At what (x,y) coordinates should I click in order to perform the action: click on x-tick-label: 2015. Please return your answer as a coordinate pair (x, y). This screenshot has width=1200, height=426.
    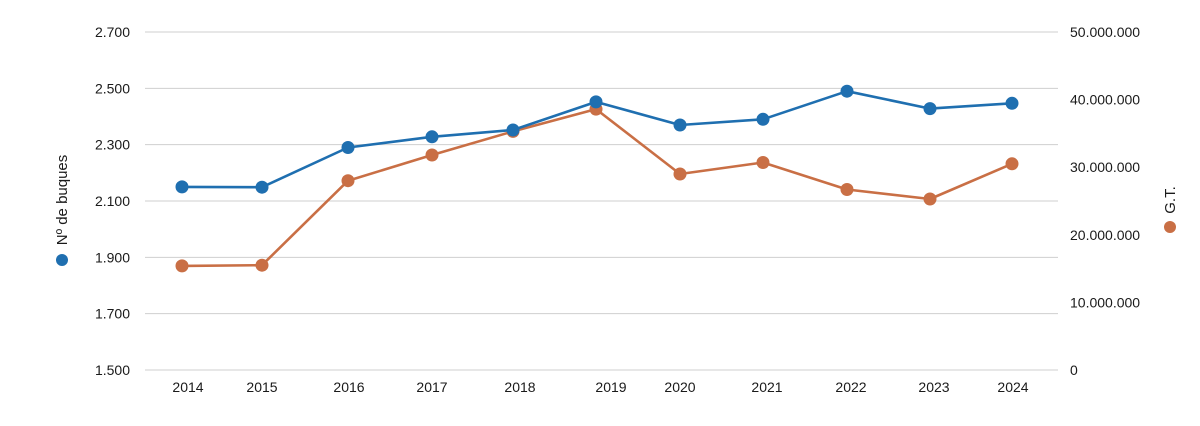
    Looking at the image, I should click on (261, 387).